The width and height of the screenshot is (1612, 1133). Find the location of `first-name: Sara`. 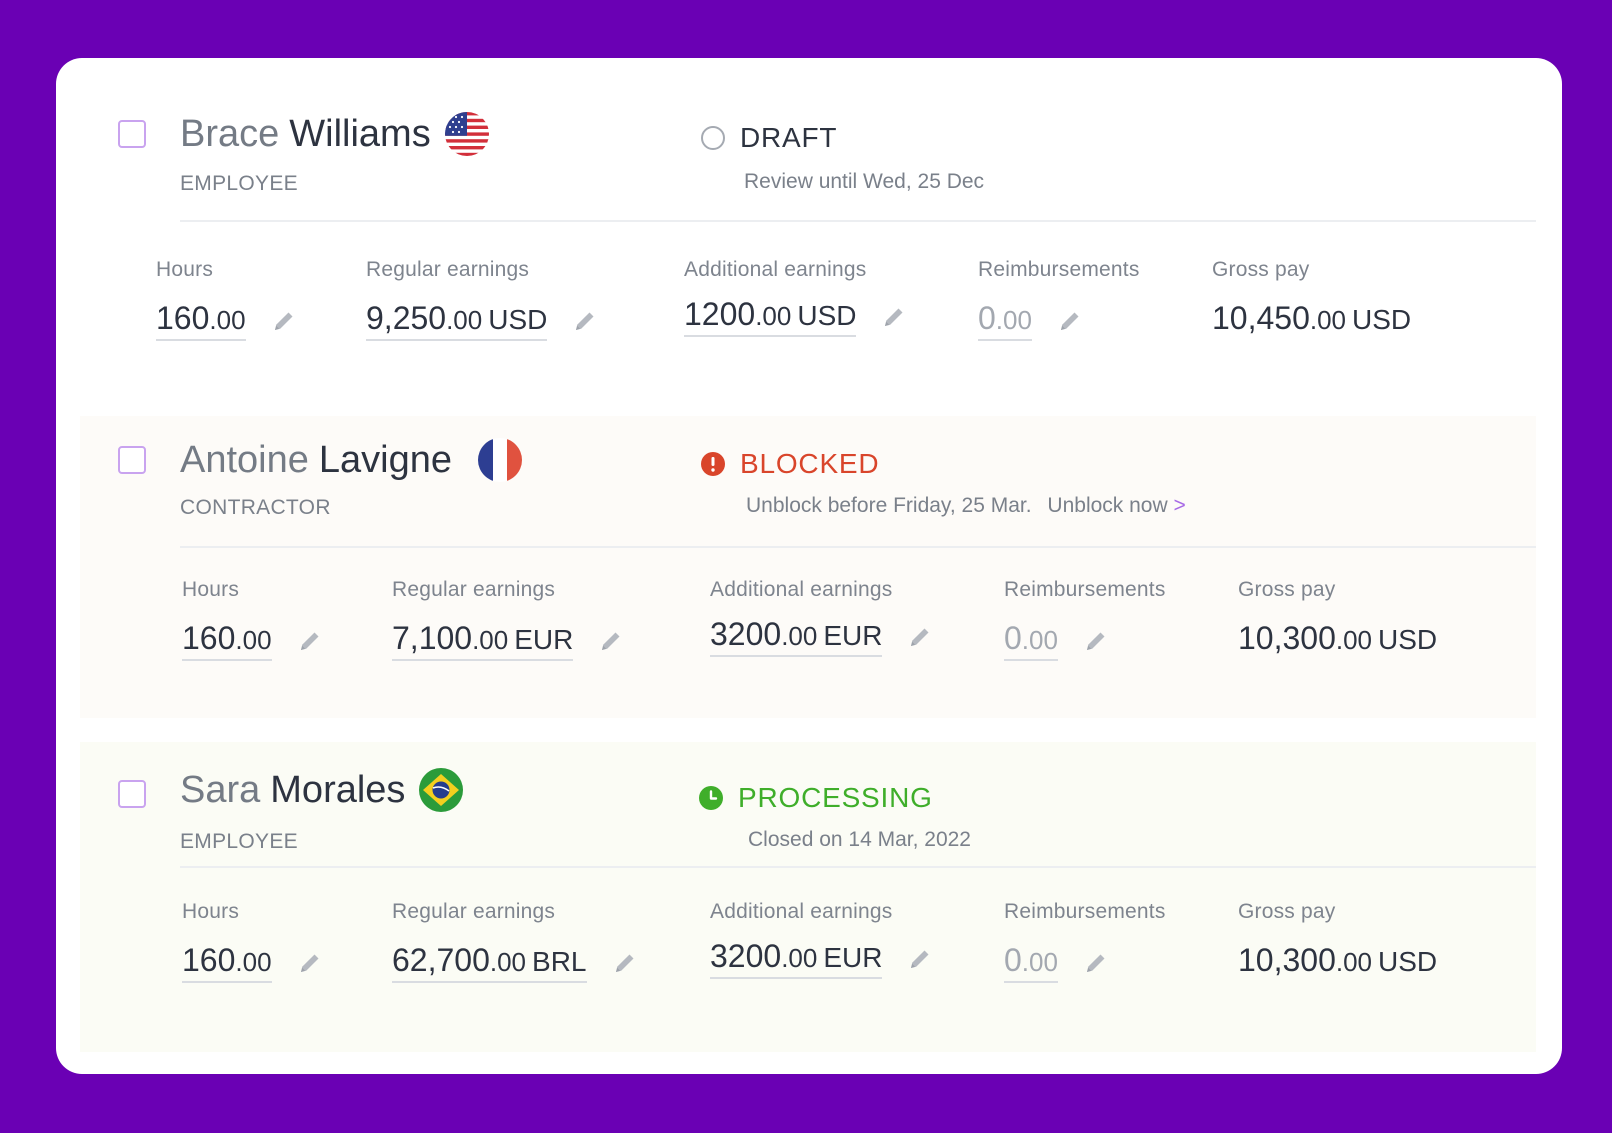

first-name: Sara is located at coordinates (220, 789).